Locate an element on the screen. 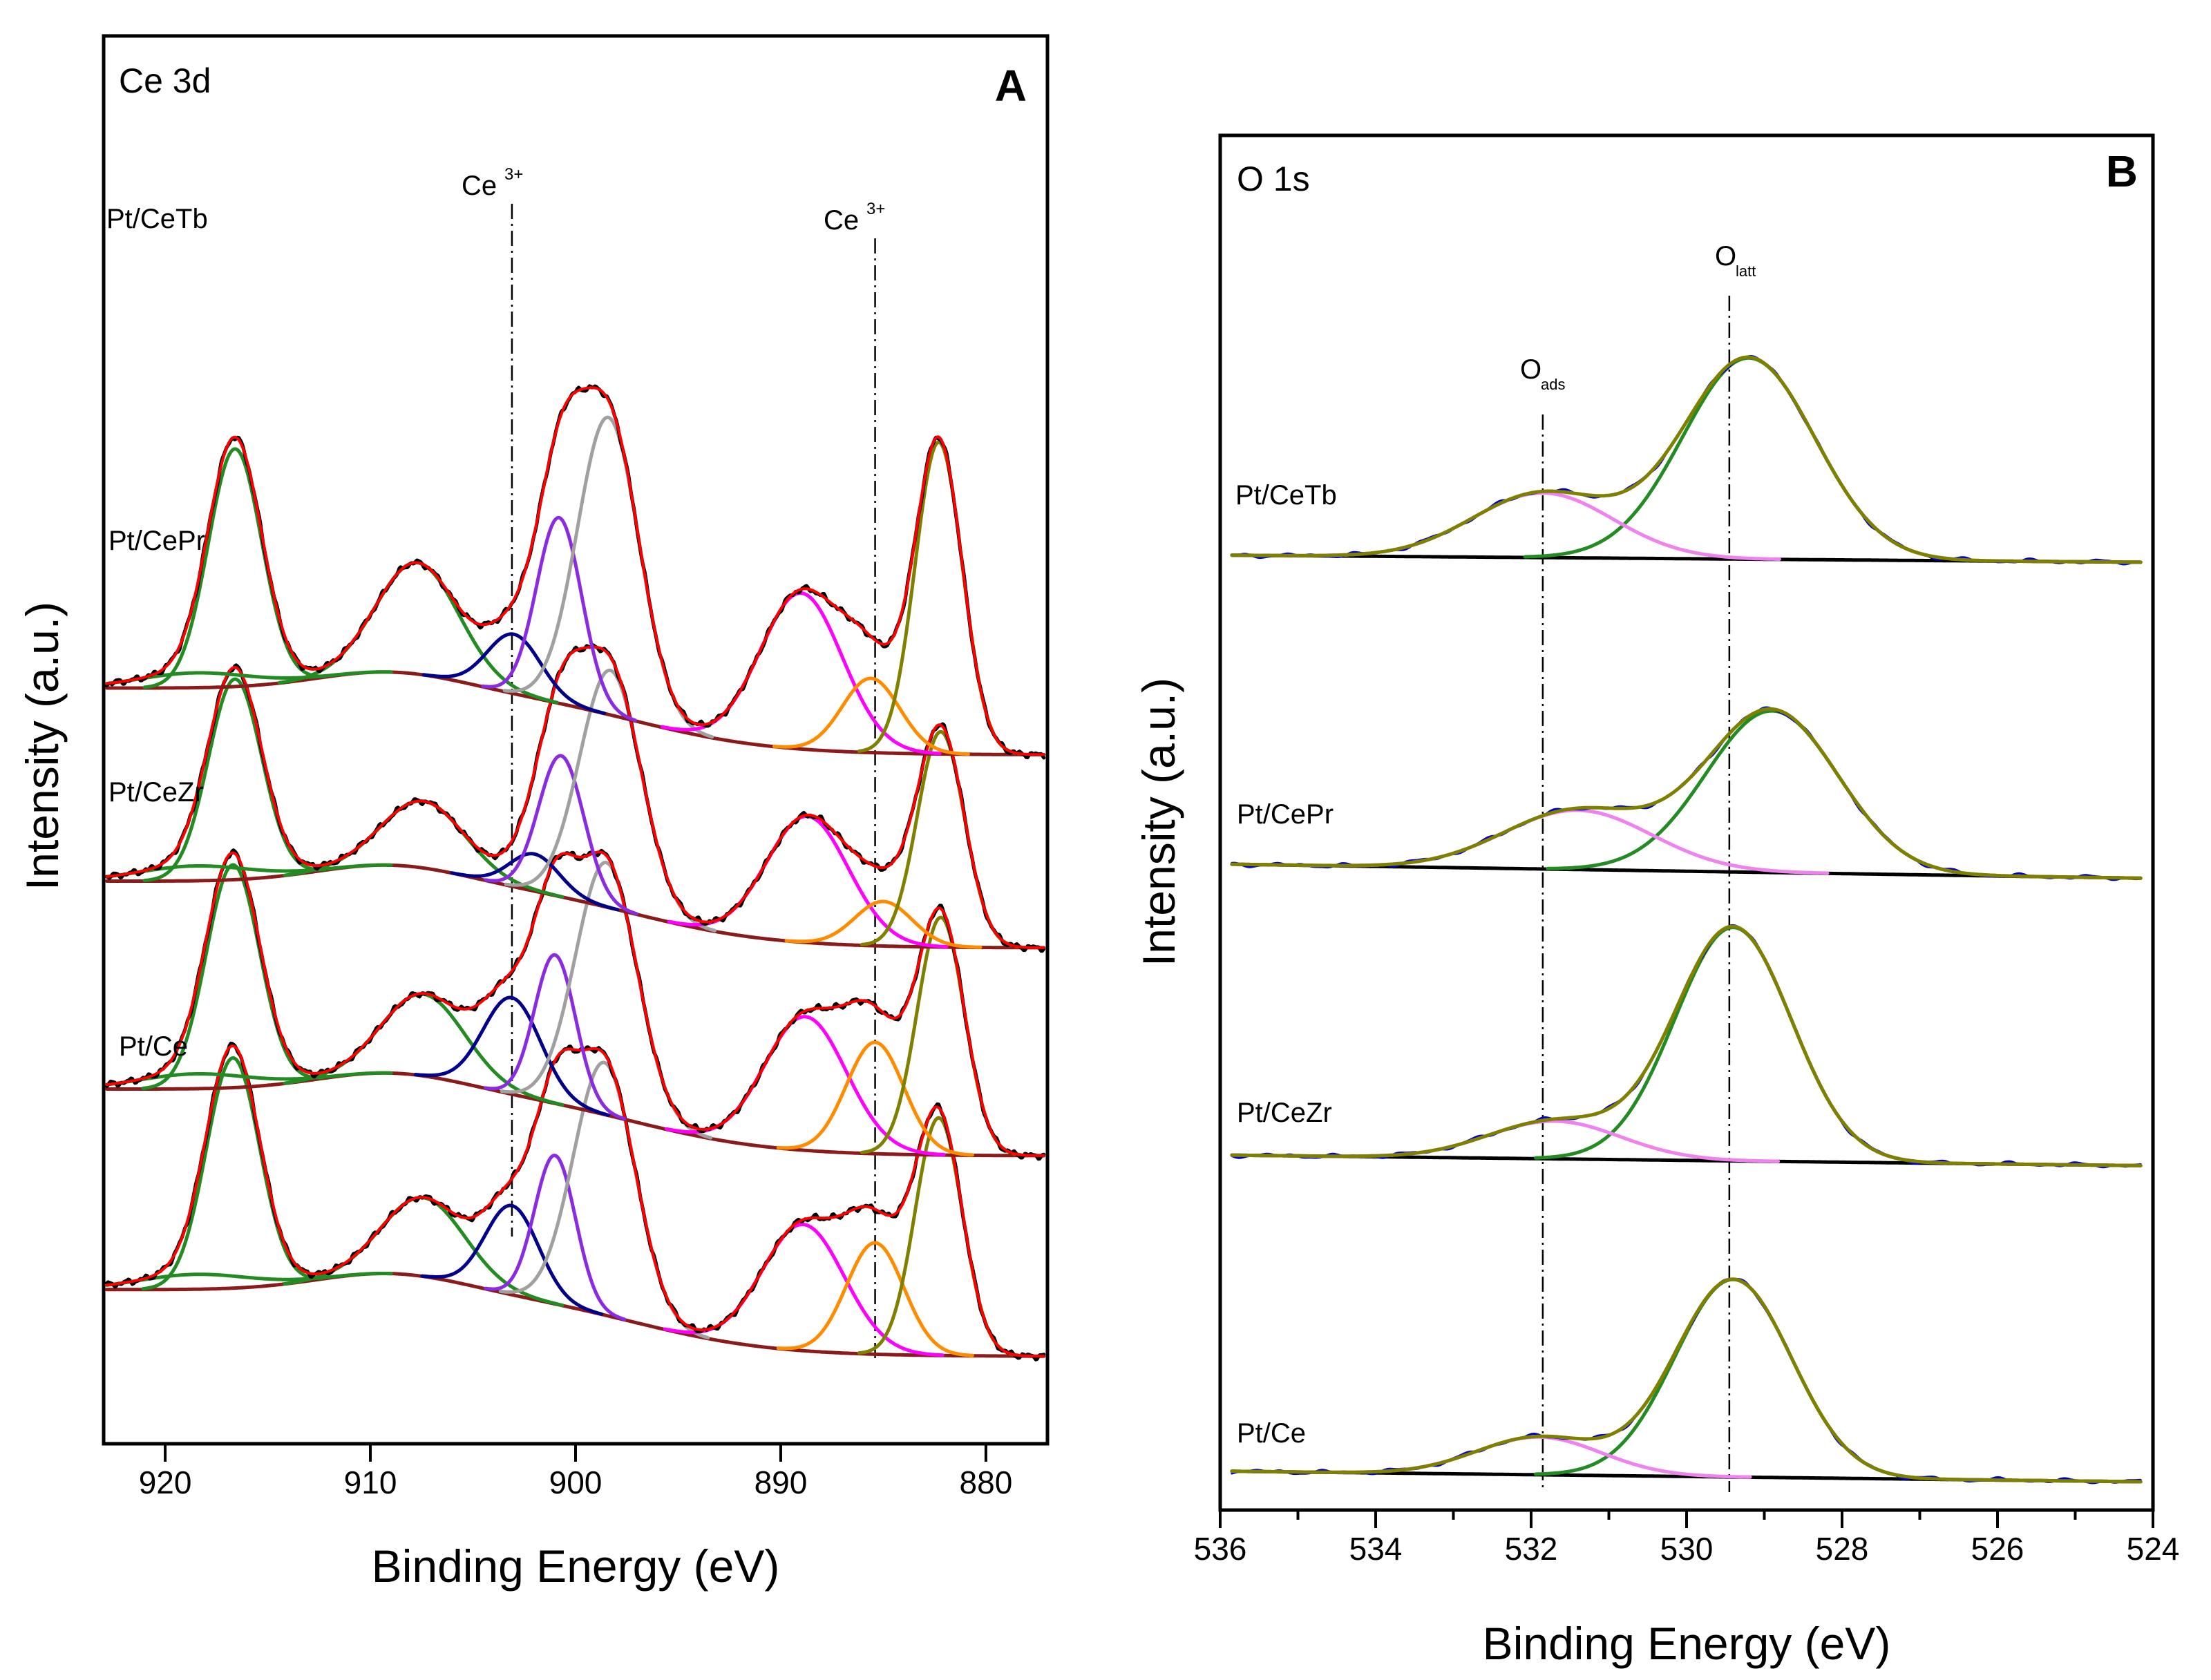  x-tick-label: 900 is located at coordinates (575, 1482).